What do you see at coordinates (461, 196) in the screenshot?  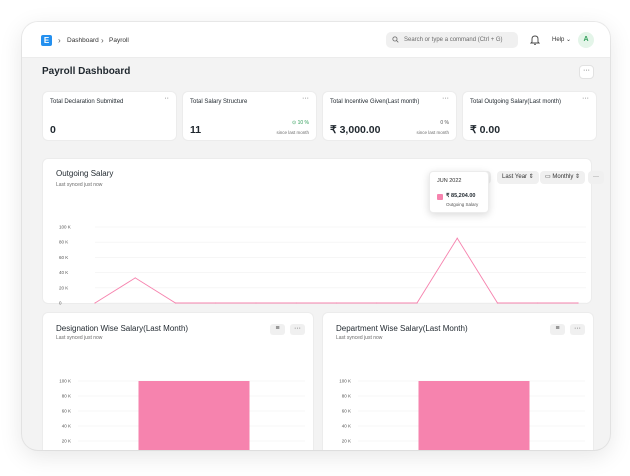 I see `tooltip-value: ₹ 85,204.00` at bounding box center [461, 196].